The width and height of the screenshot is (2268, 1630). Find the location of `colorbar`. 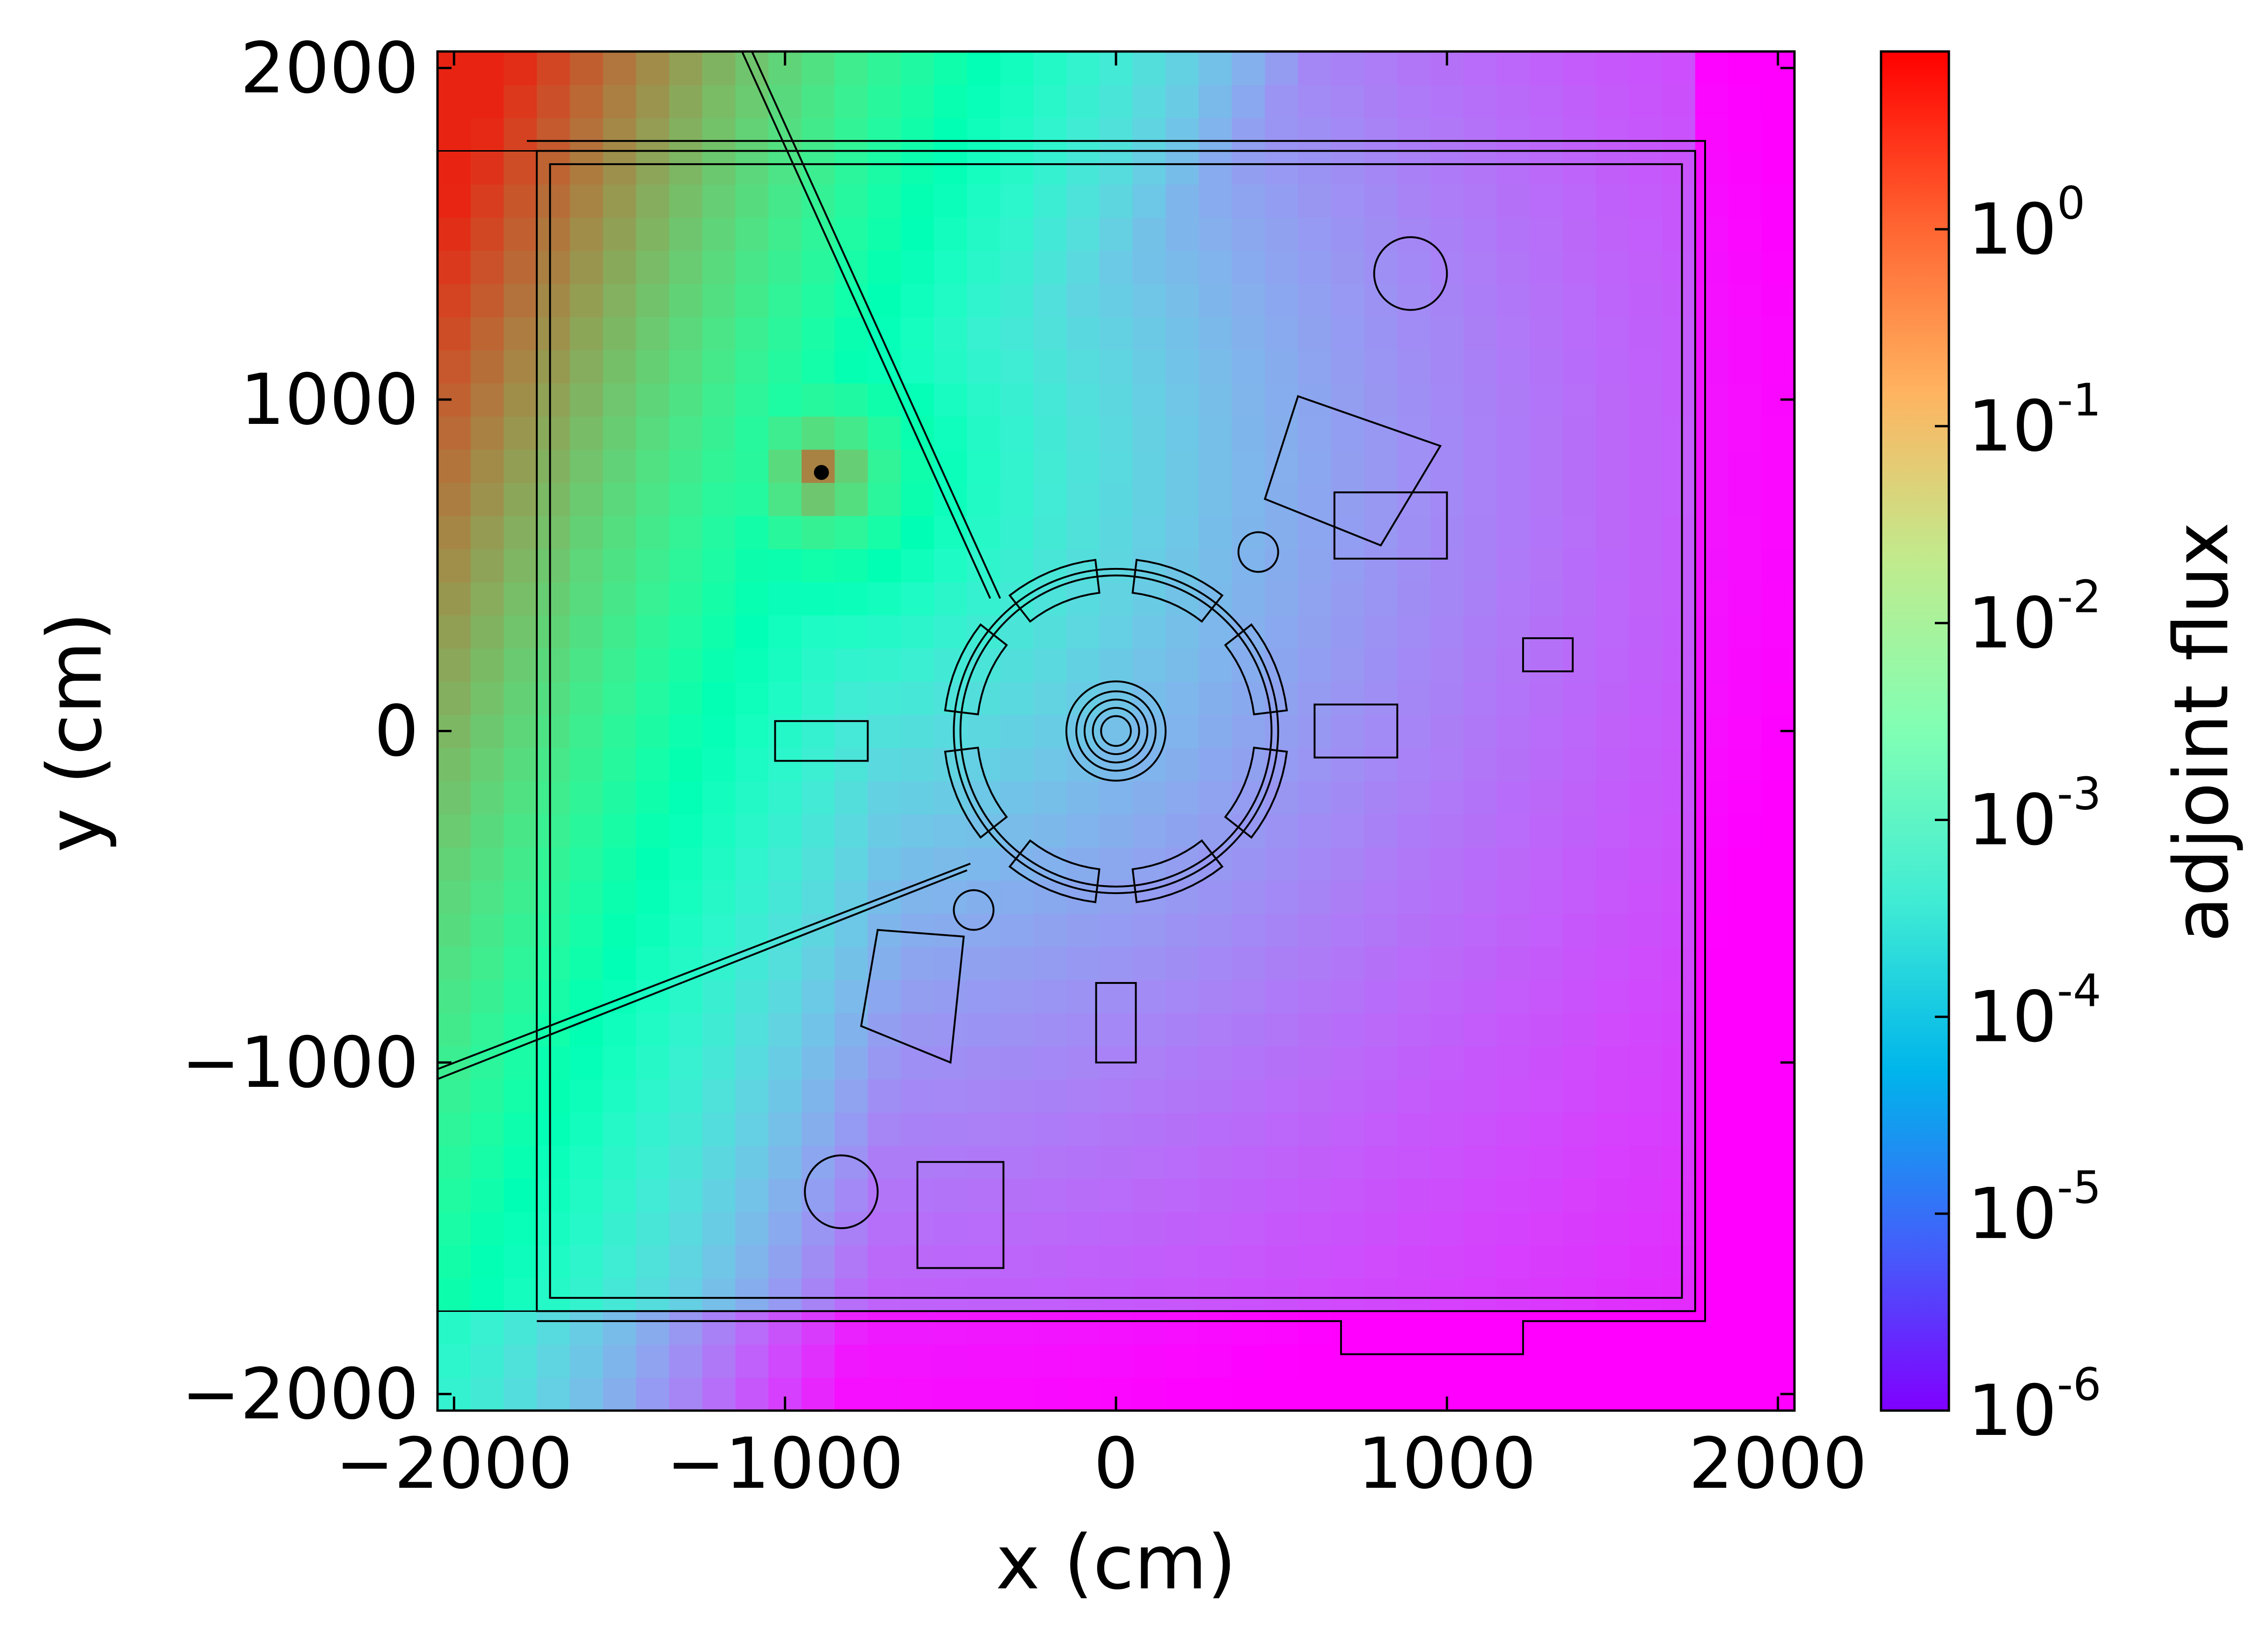

colorbar is located at coordinates (1915, 731).